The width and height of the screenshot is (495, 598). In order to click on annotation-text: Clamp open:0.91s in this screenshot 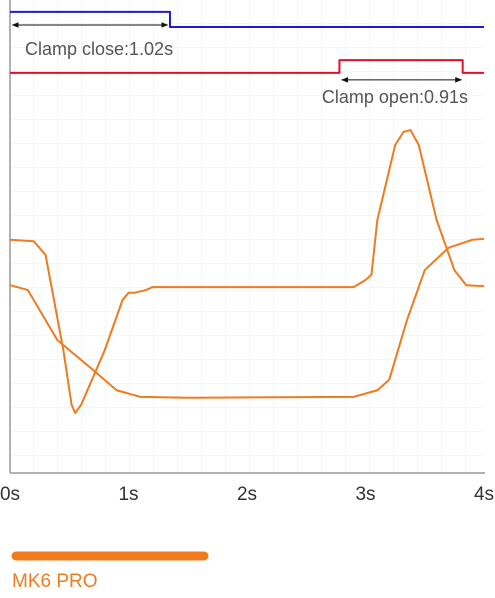, I will do `click(395, 97)`.